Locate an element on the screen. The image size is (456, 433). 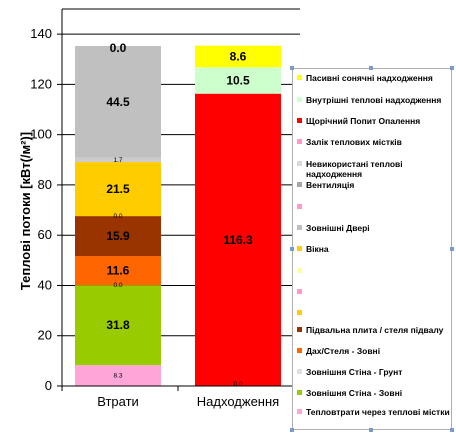
legend-label: Невикористані теплові надходження is located at coordinates (354, 169).